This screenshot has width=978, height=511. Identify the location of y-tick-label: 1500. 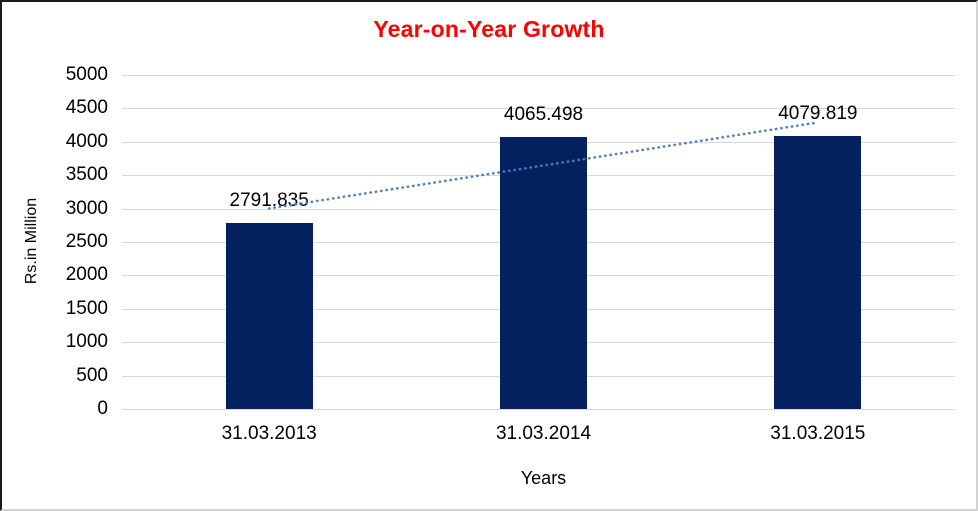
(86, 308).